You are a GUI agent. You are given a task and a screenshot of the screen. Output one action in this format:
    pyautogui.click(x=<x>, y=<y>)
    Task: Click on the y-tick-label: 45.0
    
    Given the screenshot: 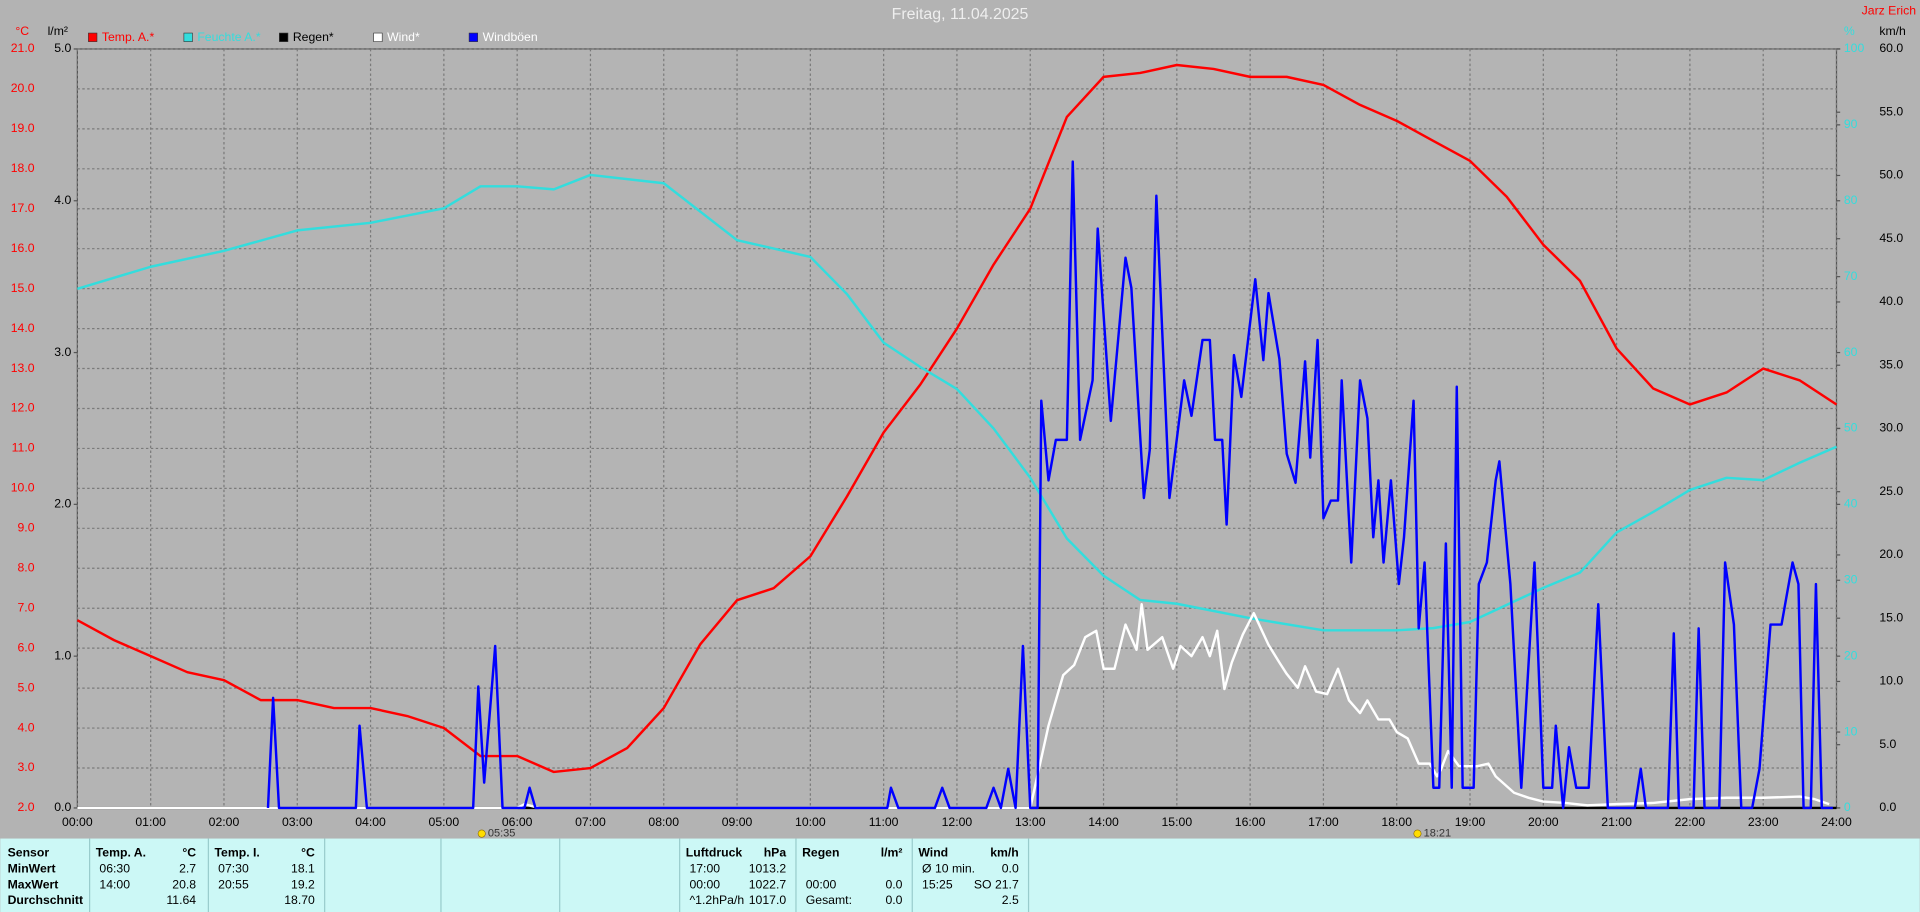 What is the action you would take?
    pyautogui.click(x=1891, y=238)
    